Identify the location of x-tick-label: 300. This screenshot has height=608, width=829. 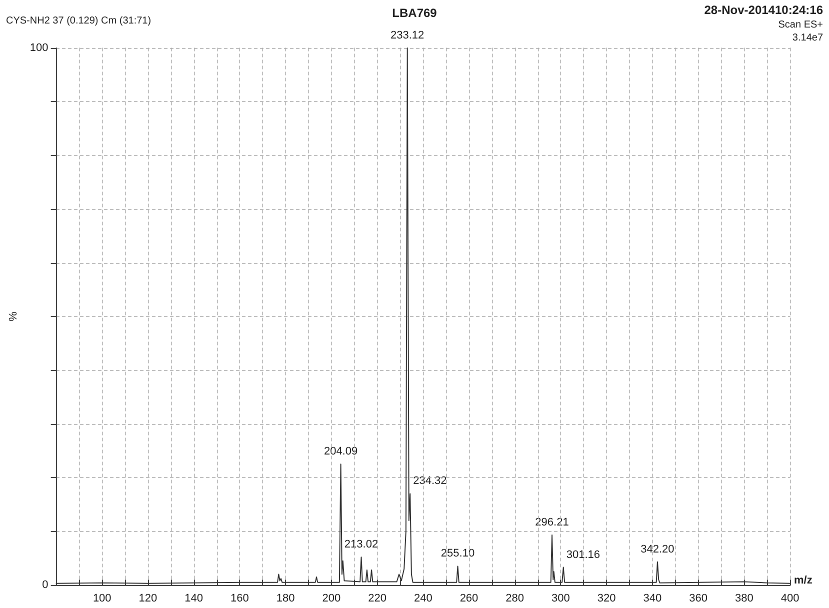
(561, 598).